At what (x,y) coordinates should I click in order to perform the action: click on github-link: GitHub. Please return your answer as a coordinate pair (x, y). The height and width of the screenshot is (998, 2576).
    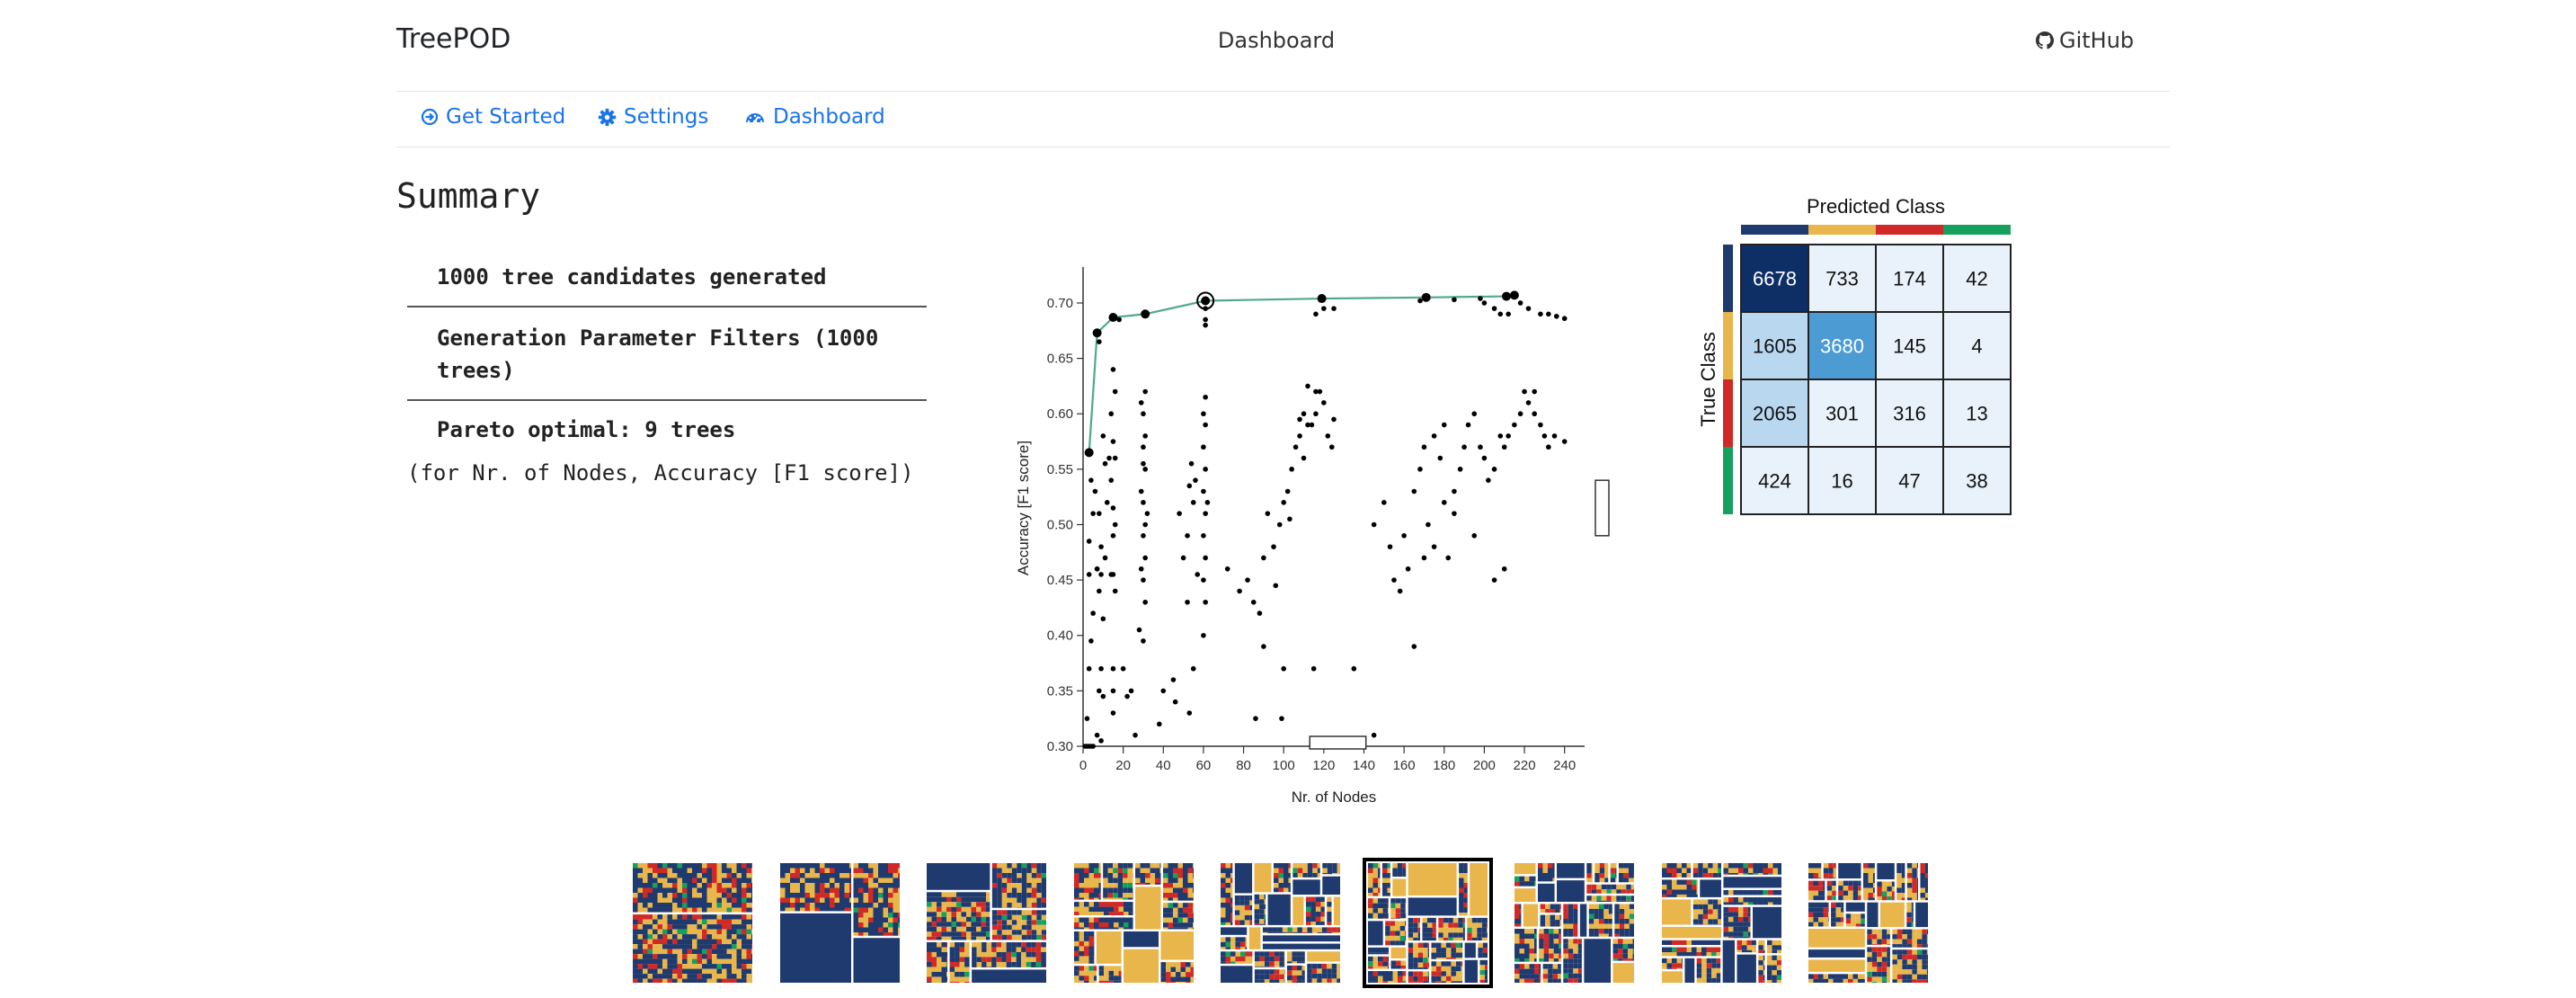
    Looking at the image, I should click on (2085, 40).